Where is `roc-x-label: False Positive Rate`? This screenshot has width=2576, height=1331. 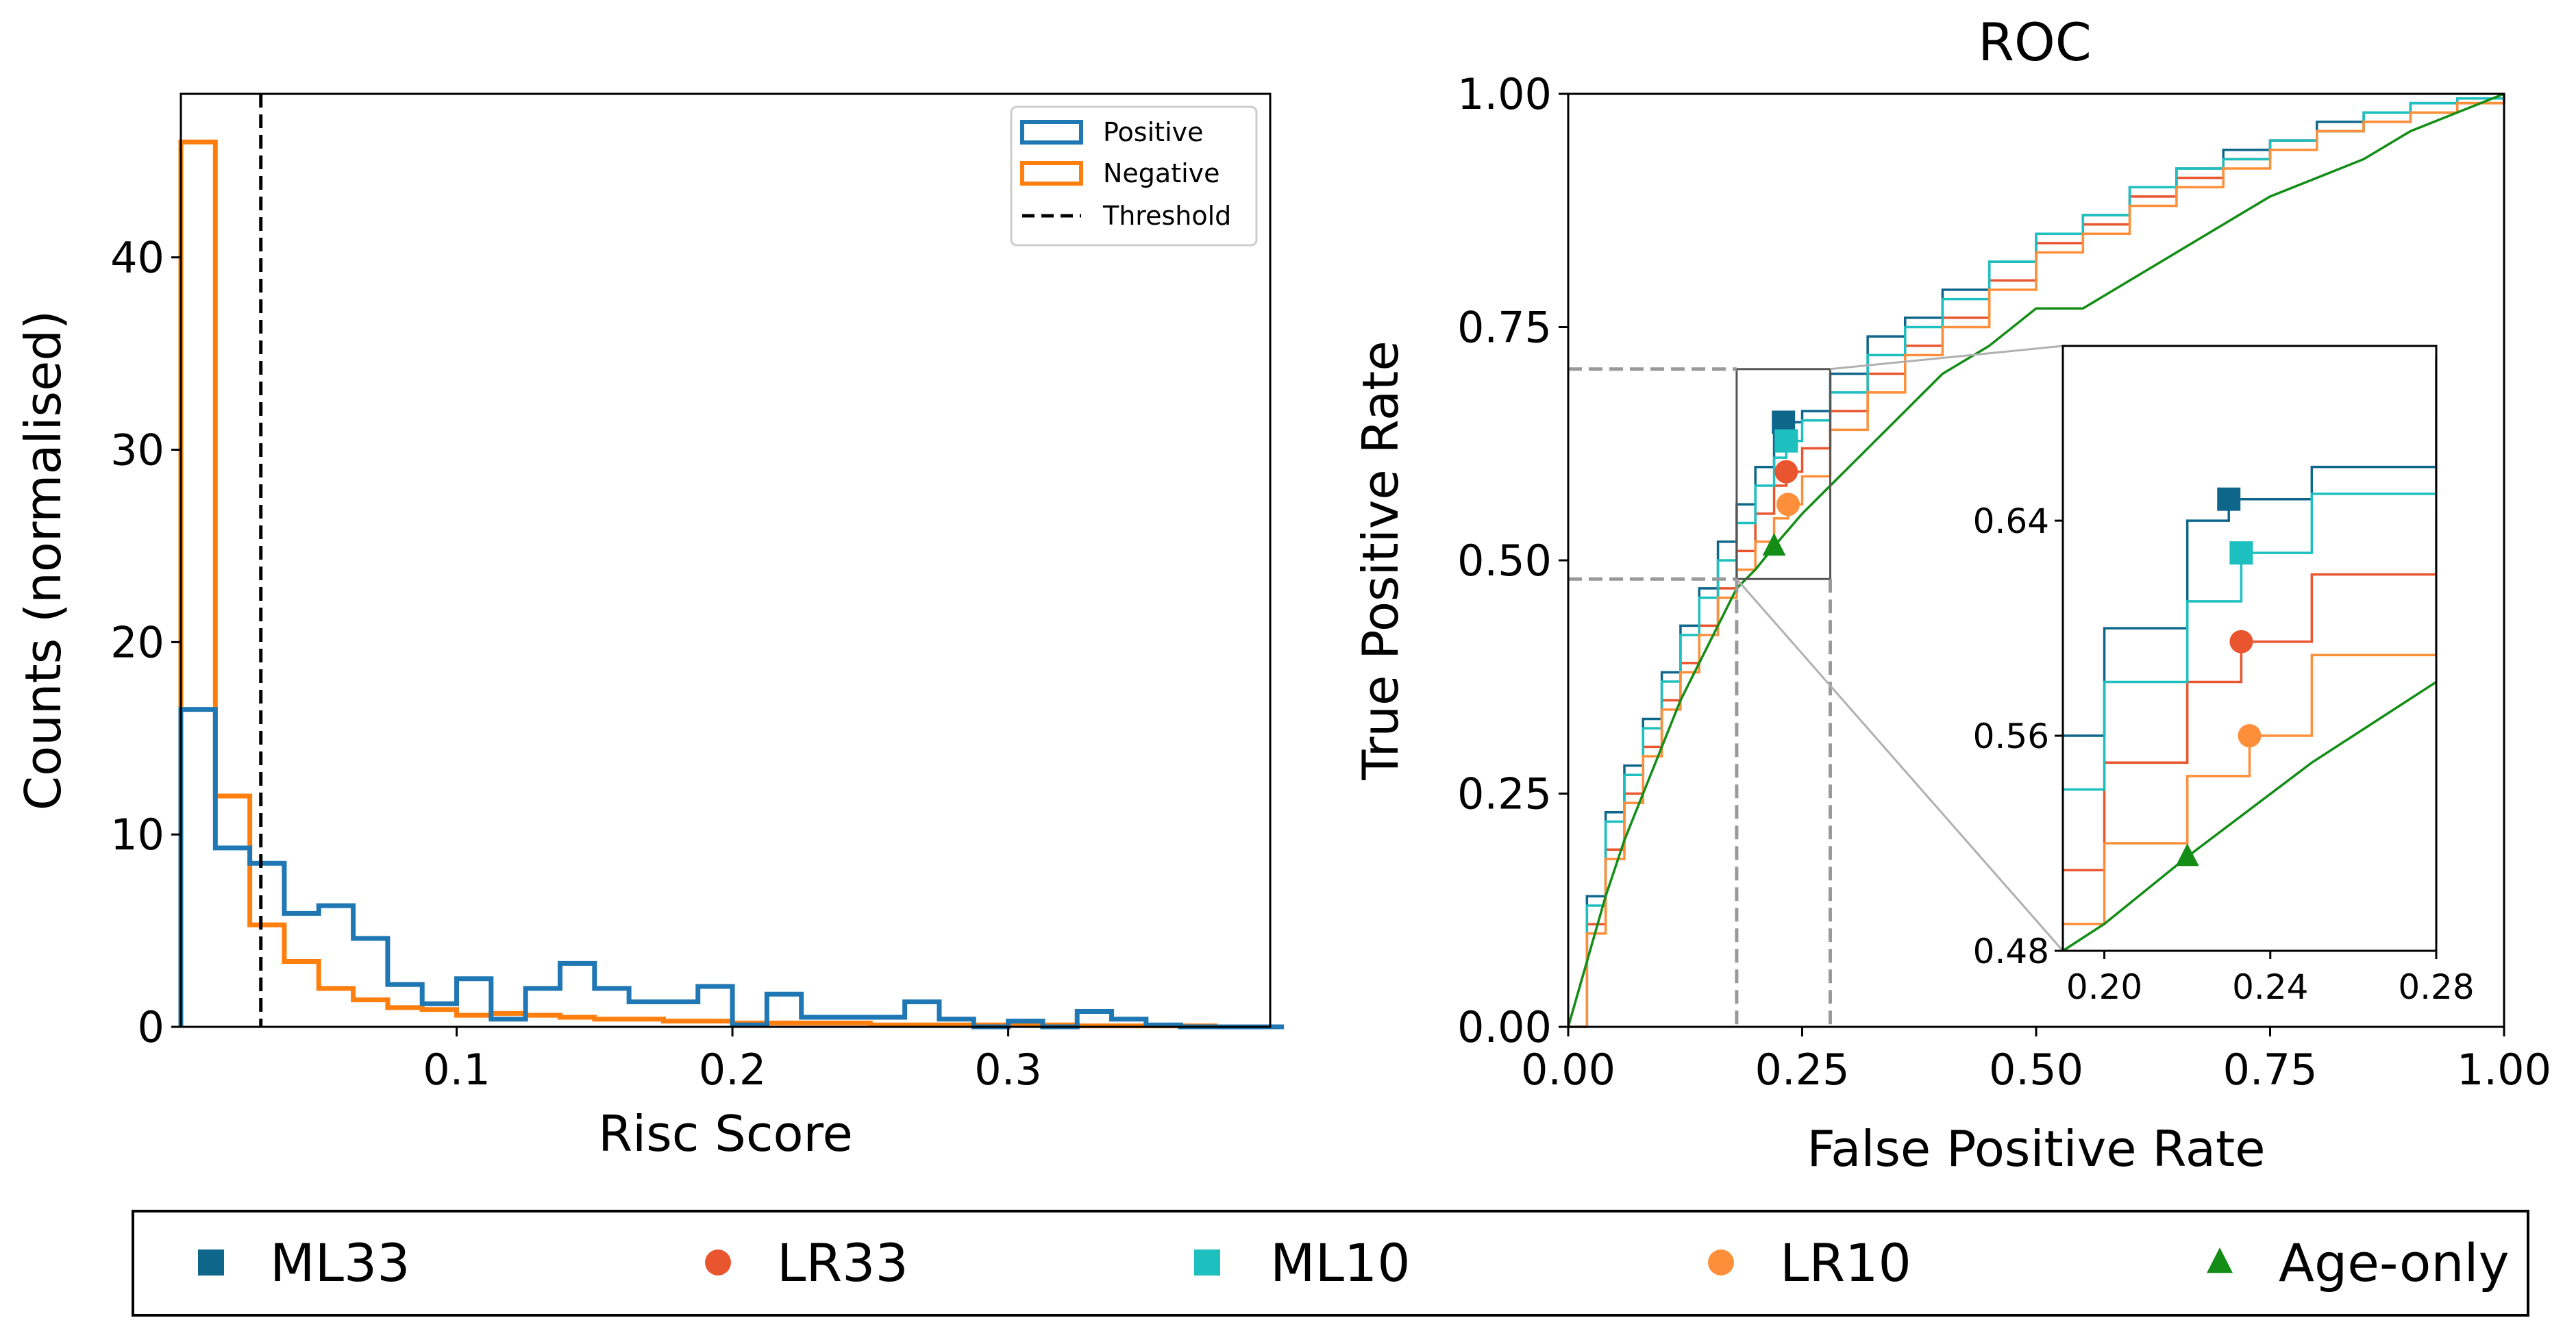 roc-x-label: False Positive Rate is located at coordinates (2036, 1149).